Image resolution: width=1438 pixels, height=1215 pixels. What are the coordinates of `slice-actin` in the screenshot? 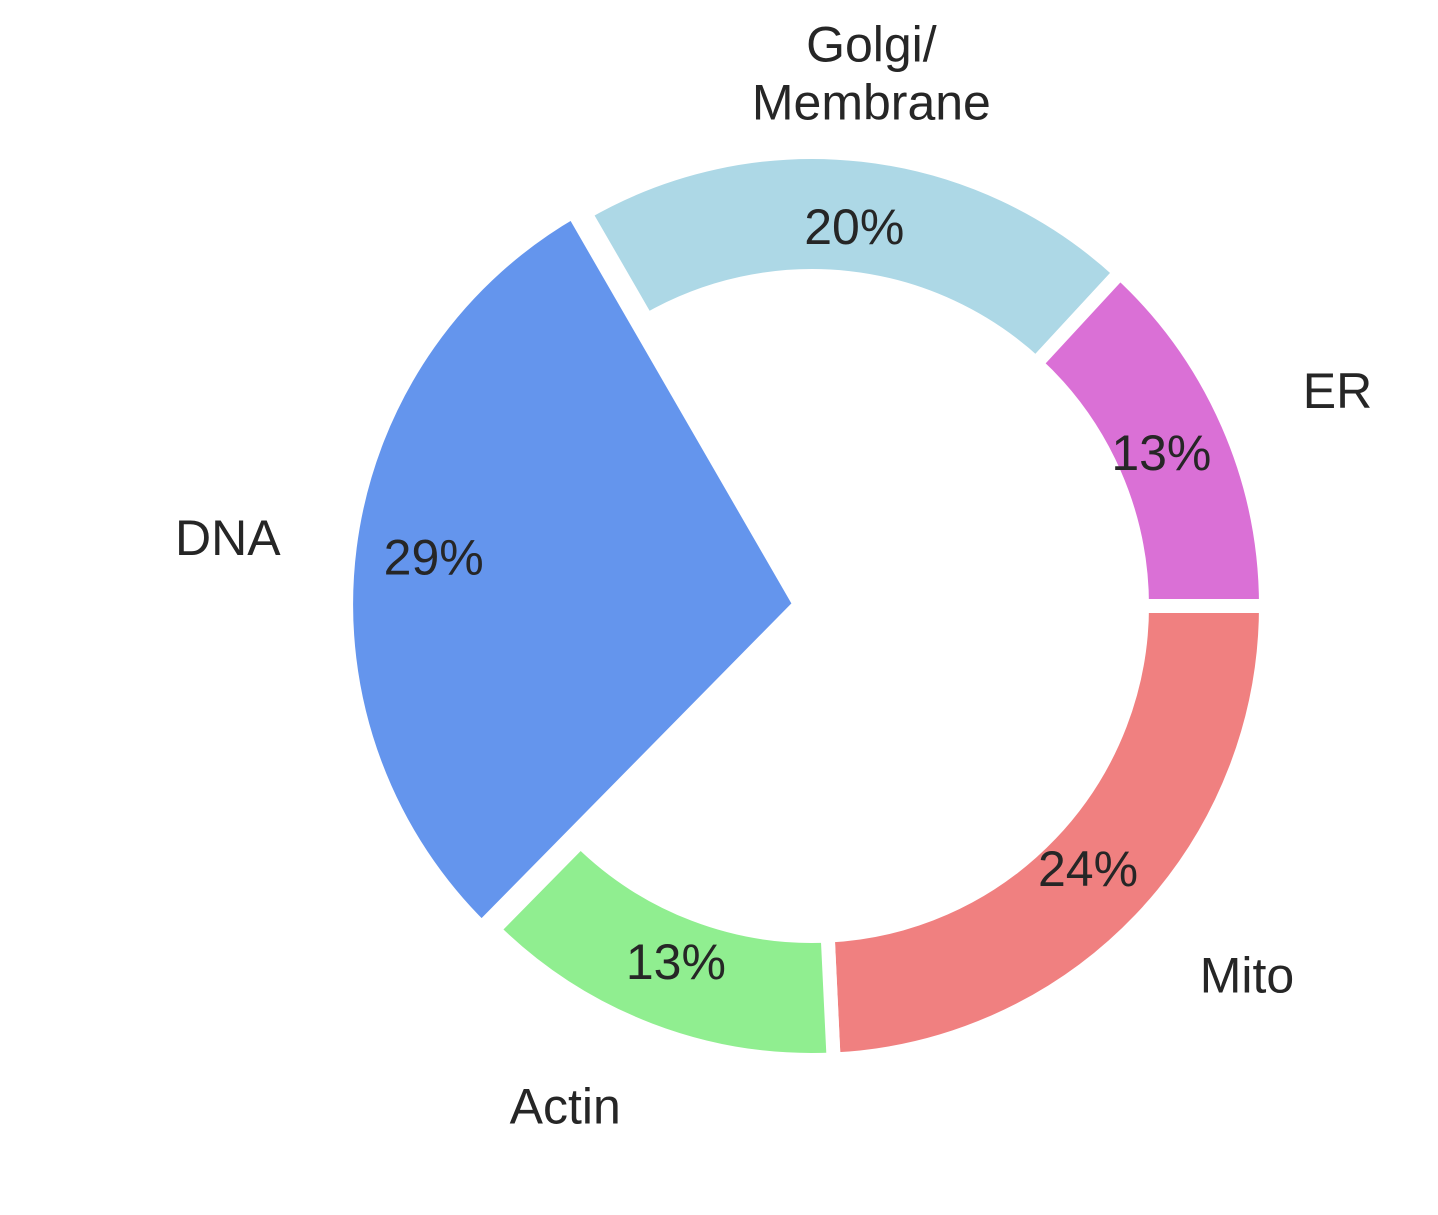 It's located at (662, 949).